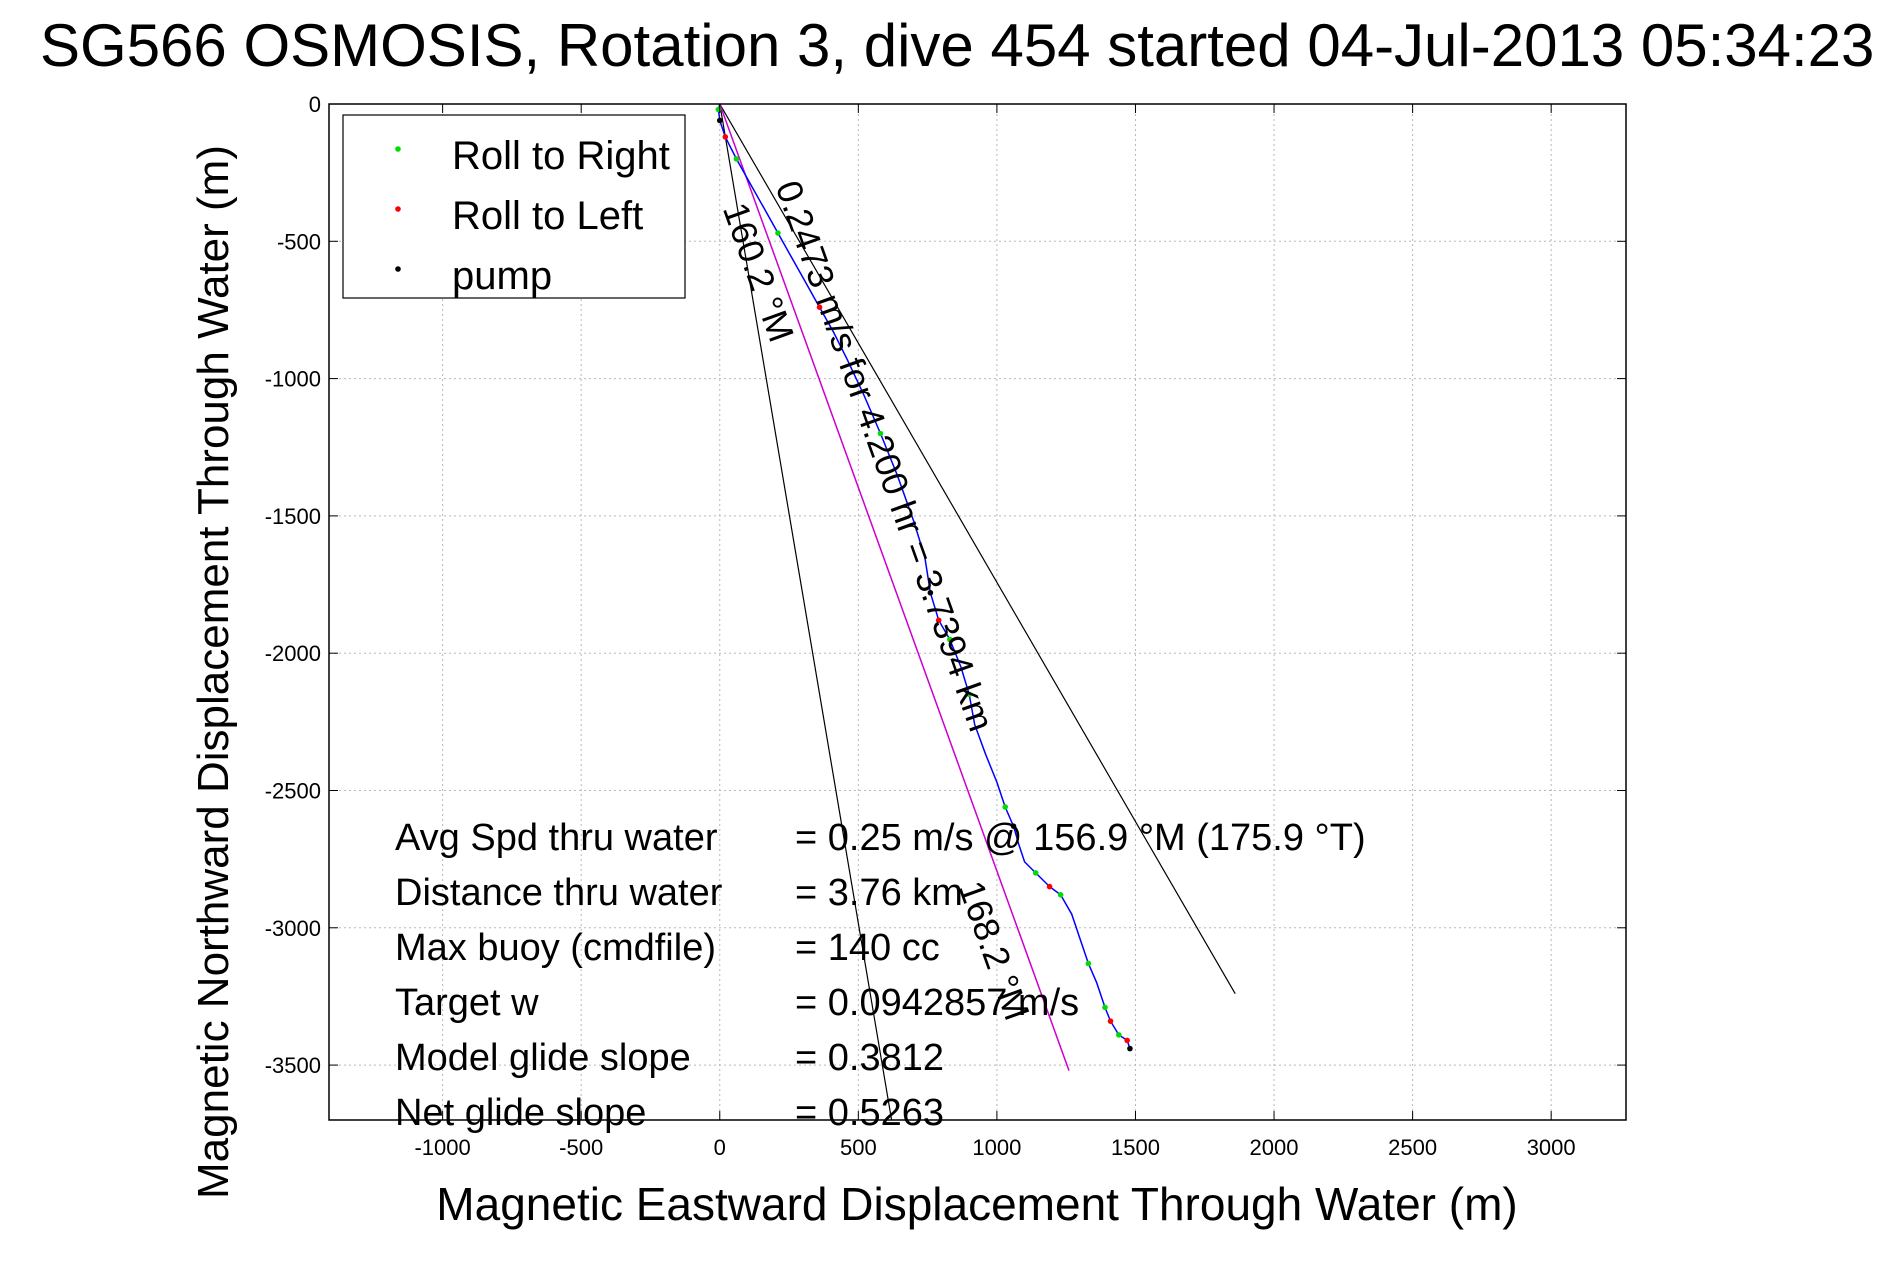  What do you see at coordinates (555, 948) in the screenshot?
I see `stat-label: Max buoy (cmdfile)` at bounding box center [555, 948].